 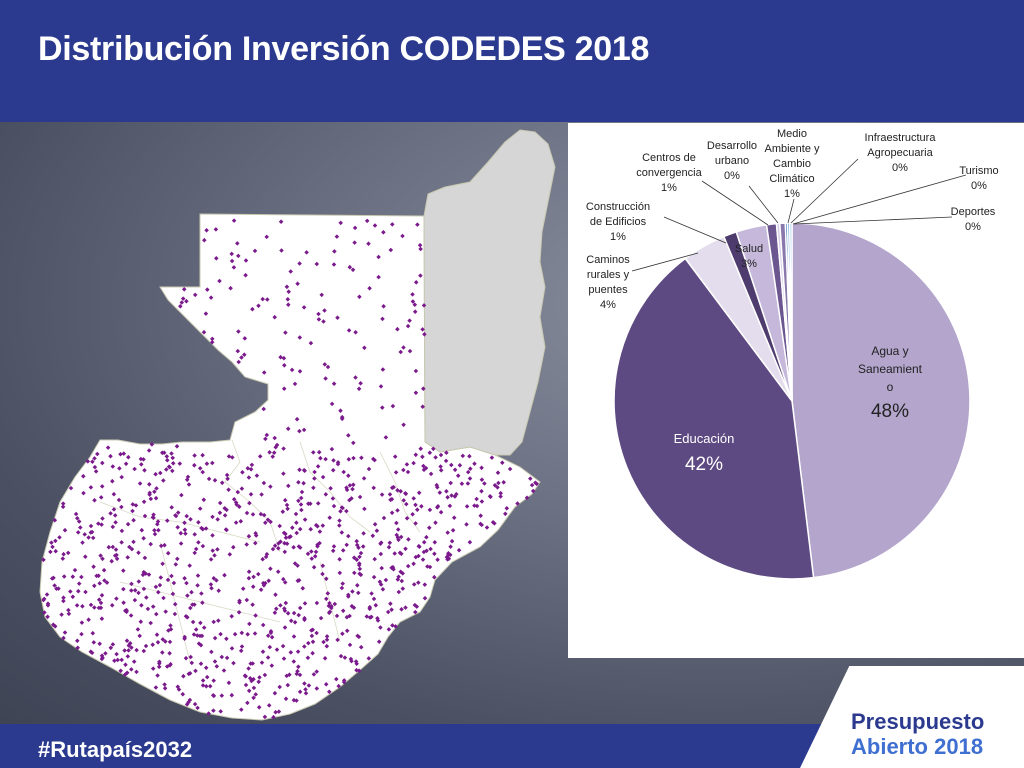 What do you see at coordinates (669, 173) in the screenshot?
I see `slice-label-5: Centros de convergencia 1%` at bounding box center [669, 173].